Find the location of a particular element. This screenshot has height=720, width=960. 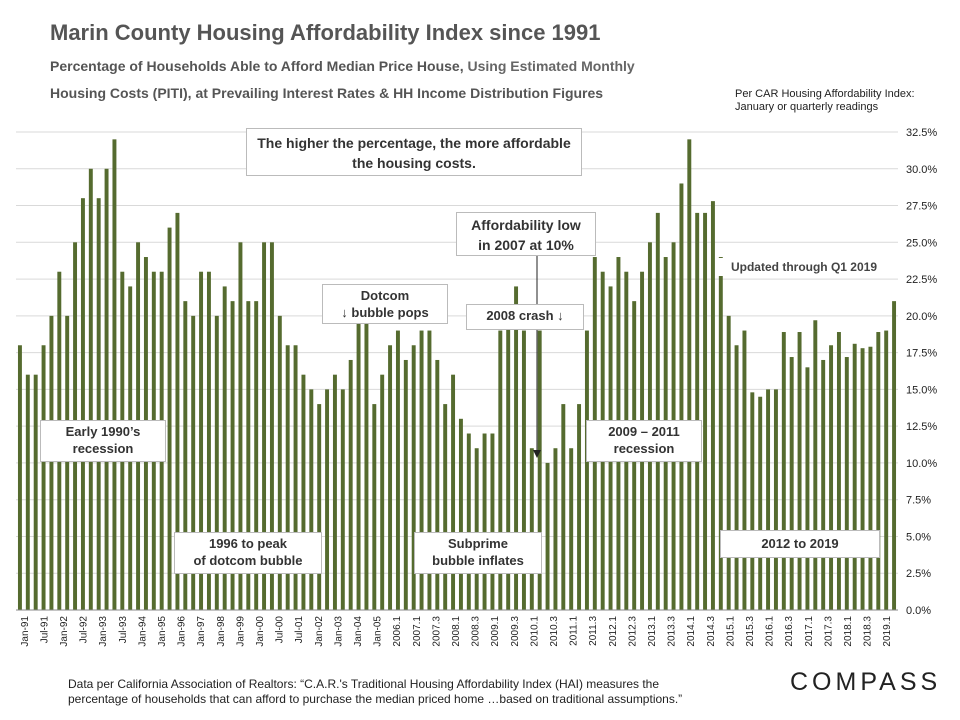

annotation-2009-2011-line1: 2009 – 2011 is located at coordinates (644, 431).